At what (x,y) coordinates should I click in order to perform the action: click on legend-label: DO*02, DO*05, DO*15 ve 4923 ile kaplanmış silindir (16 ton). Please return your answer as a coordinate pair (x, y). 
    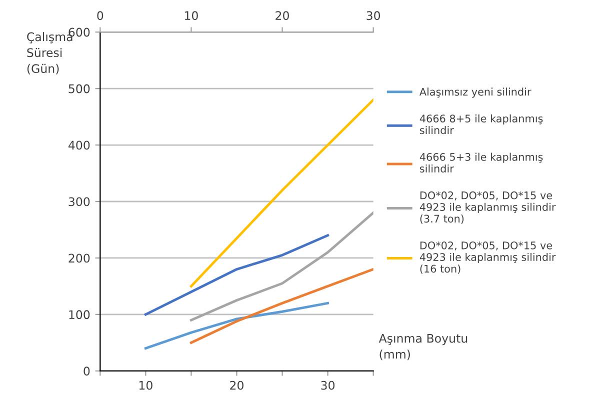
    Looking at the image, I should click on (488, 257).